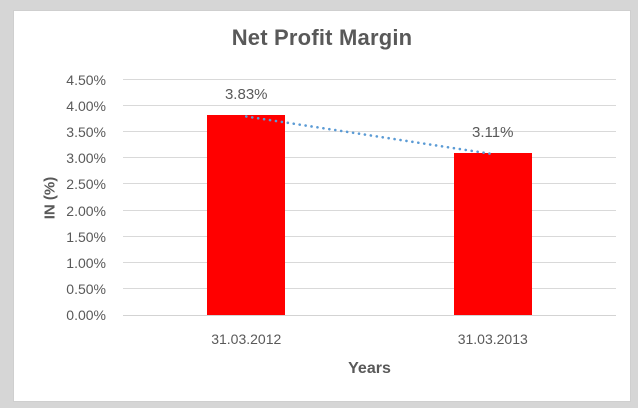  Describe the element at coordinates (86, 210) in the screenshot. I see `y-tick-label: 2.00%` at that location.